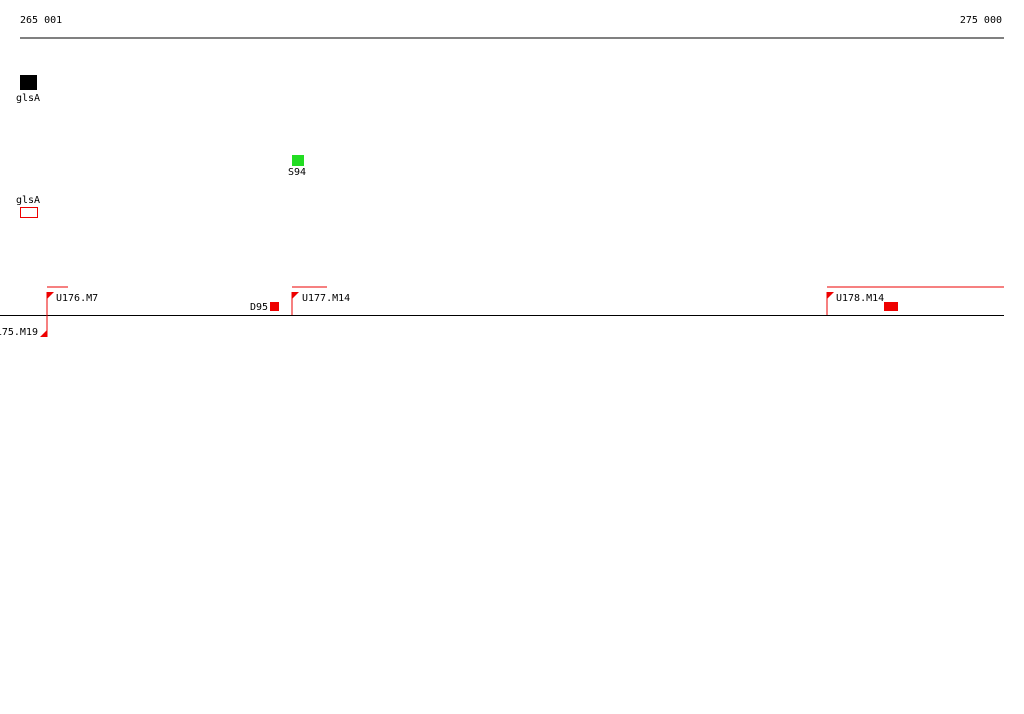 The image size is (1024, 714). What do you see at coordinates (19, 332) in the screenshot?
I see `feature-label: U175.M19` at bounding box center [19, 332].